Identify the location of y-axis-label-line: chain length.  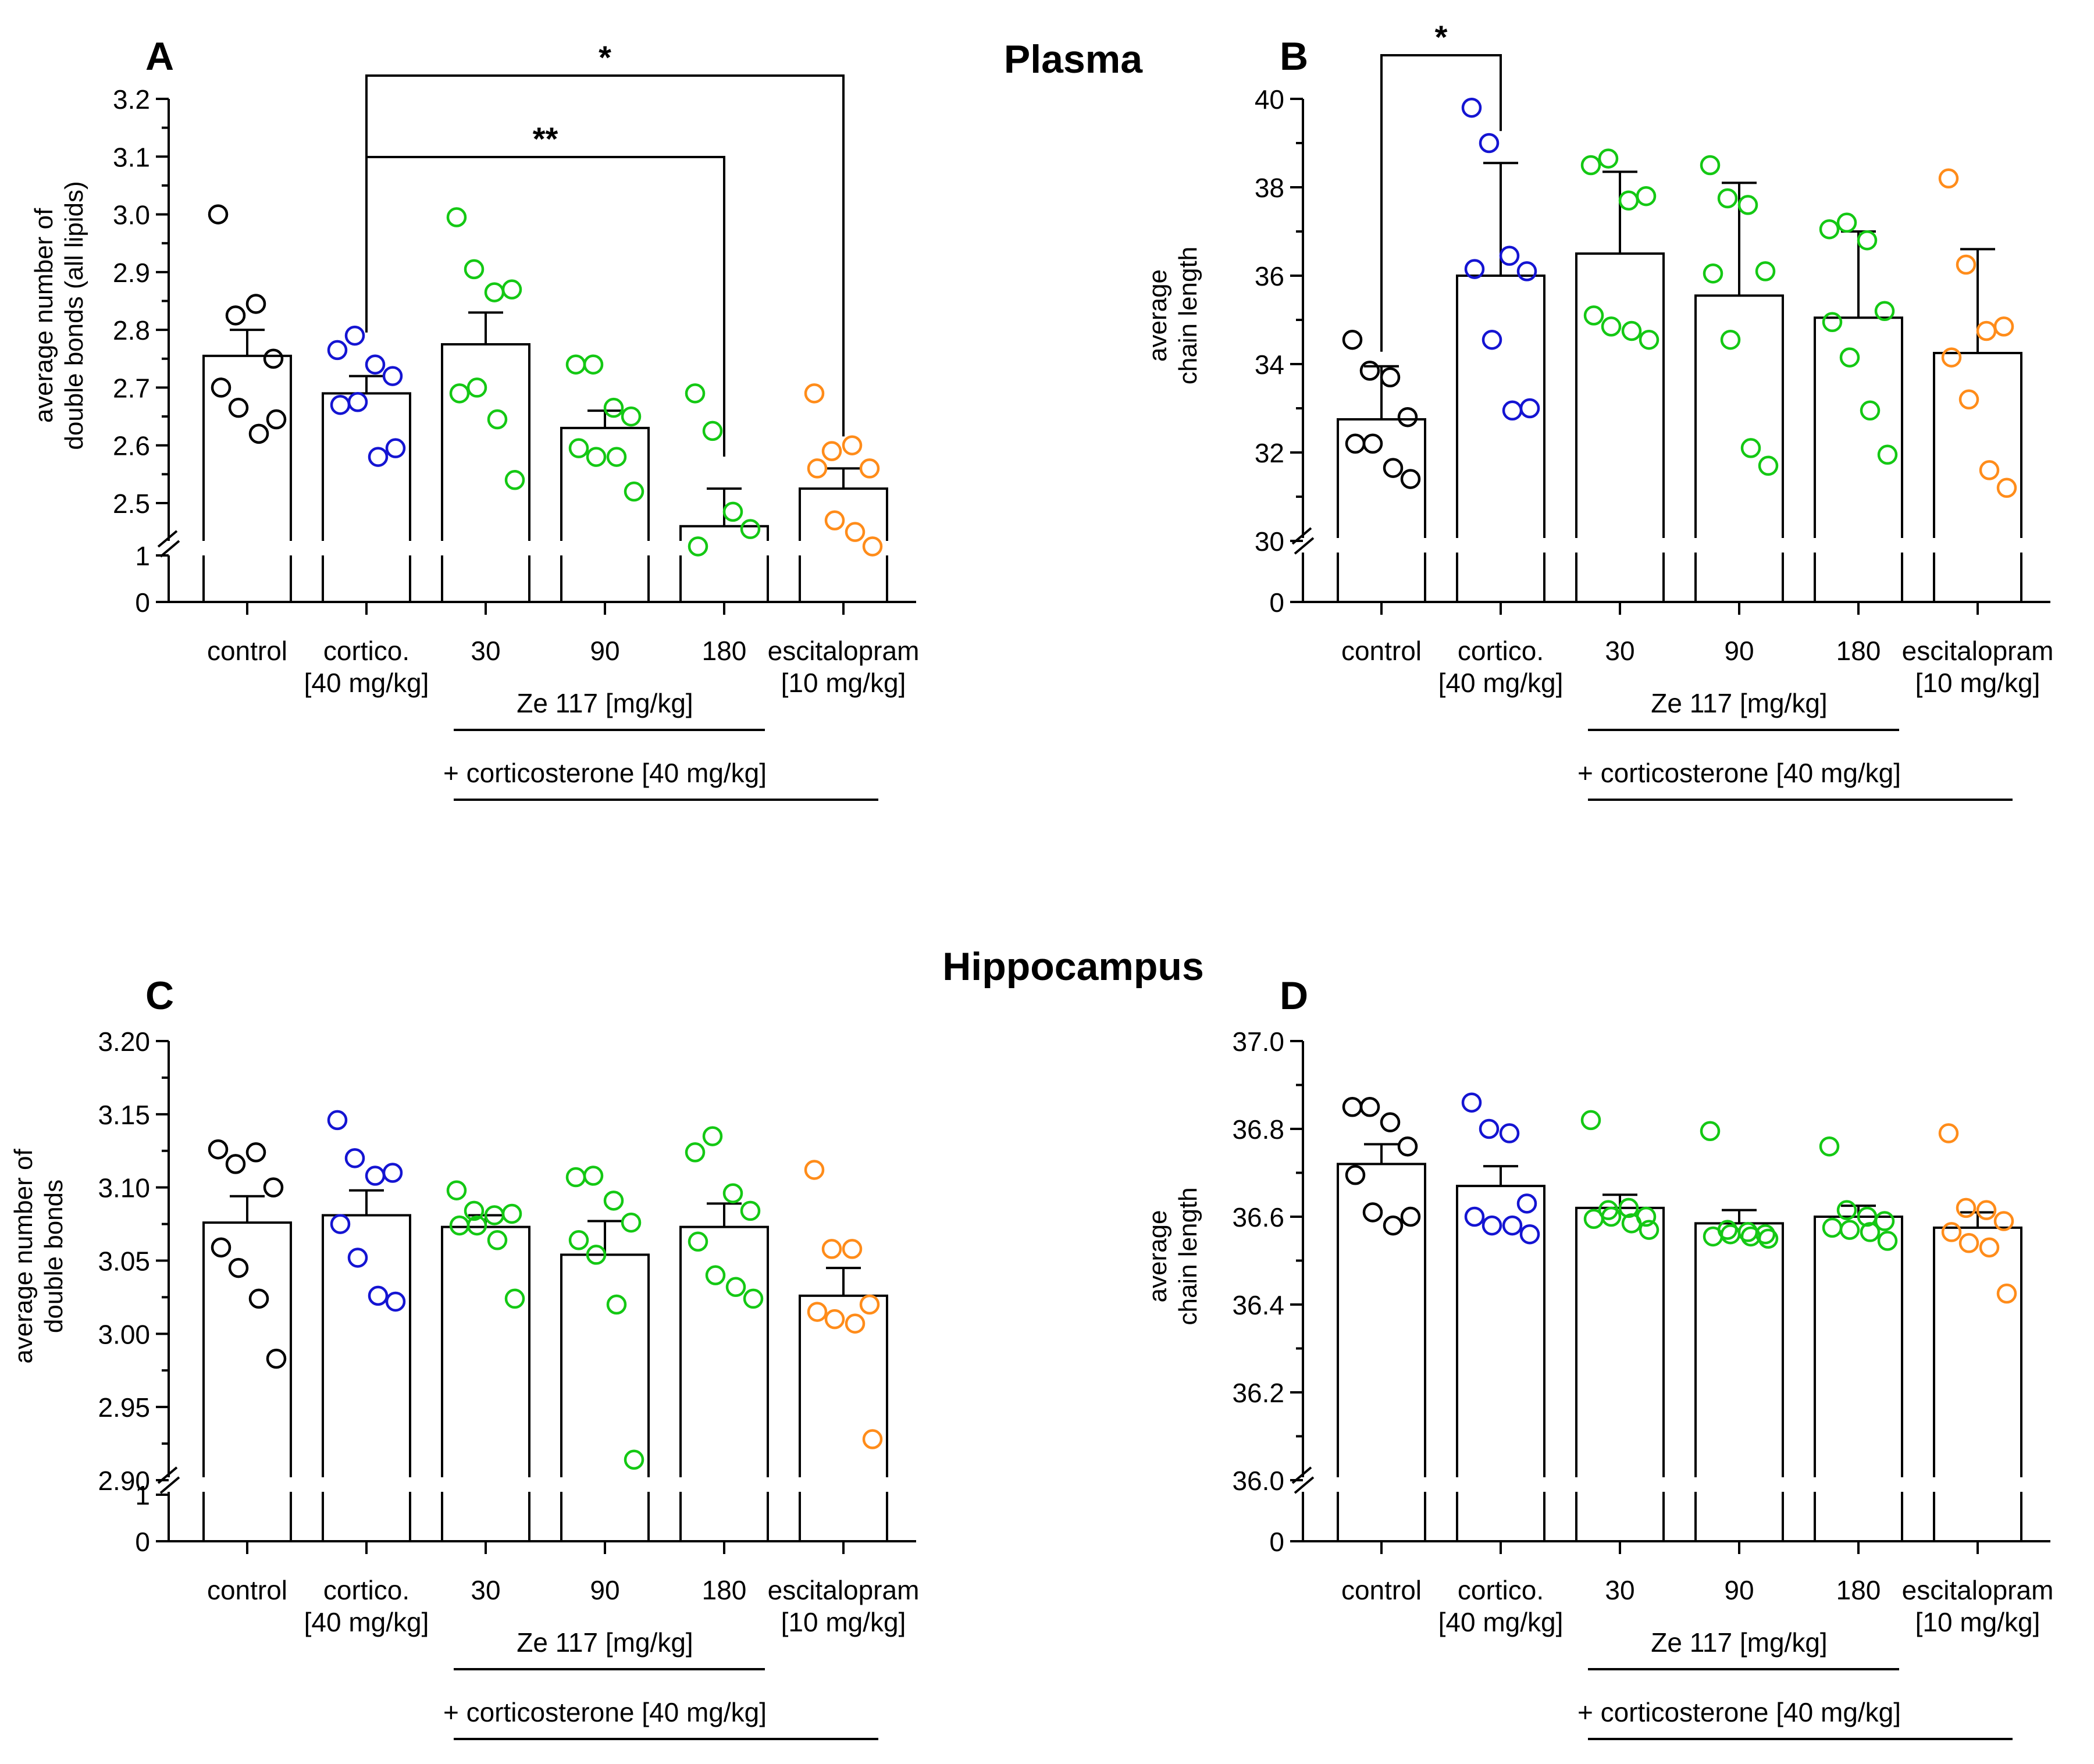
(1188, 315).